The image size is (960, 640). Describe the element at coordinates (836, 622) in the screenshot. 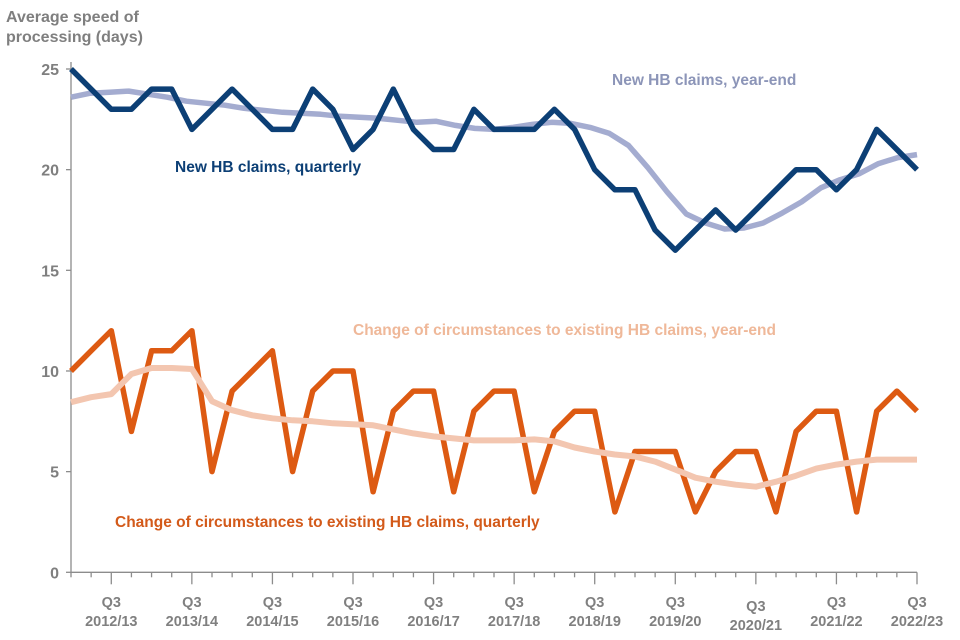

I see `x-tick-year: 2021/22` at that location.